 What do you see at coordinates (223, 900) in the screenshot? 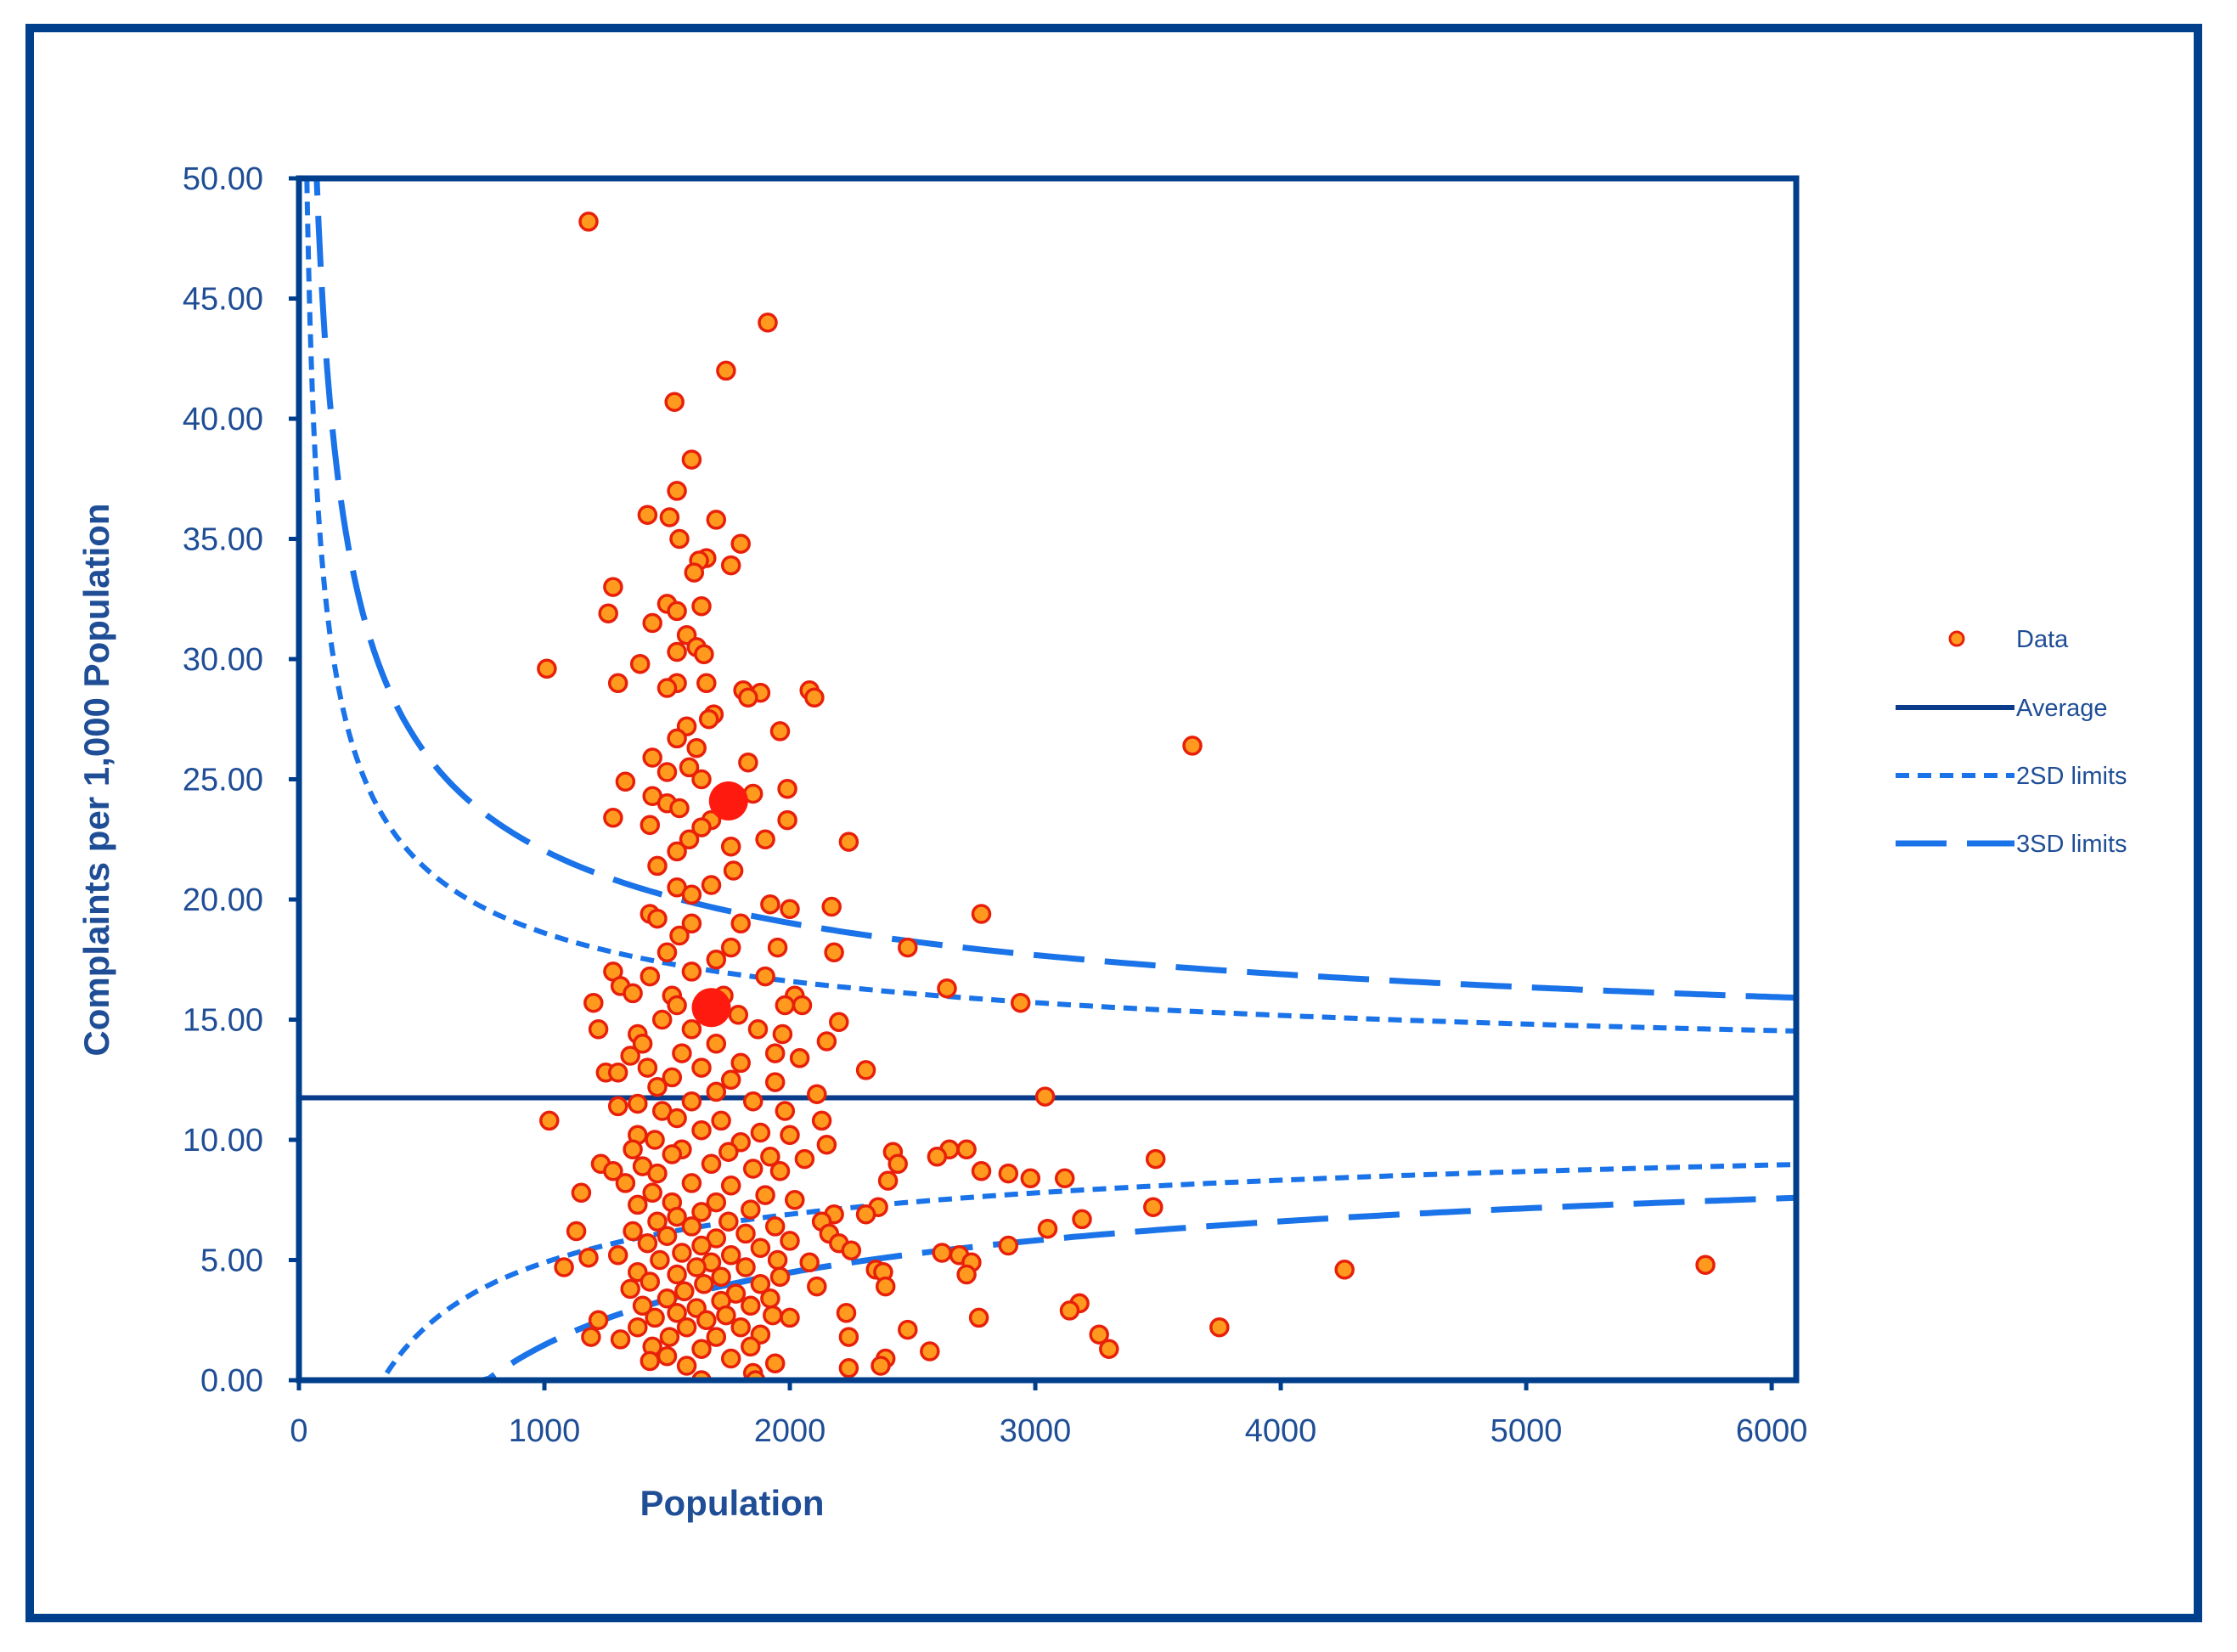
I see `y-tick-label: 20.00` at bounding box center [223, 900].